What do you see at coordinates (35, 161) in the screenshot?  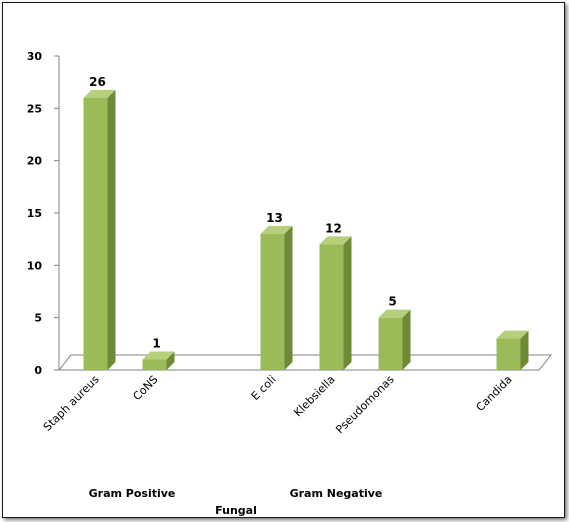 I see `y-tick-label: 20` at bounding box center [35, 161].